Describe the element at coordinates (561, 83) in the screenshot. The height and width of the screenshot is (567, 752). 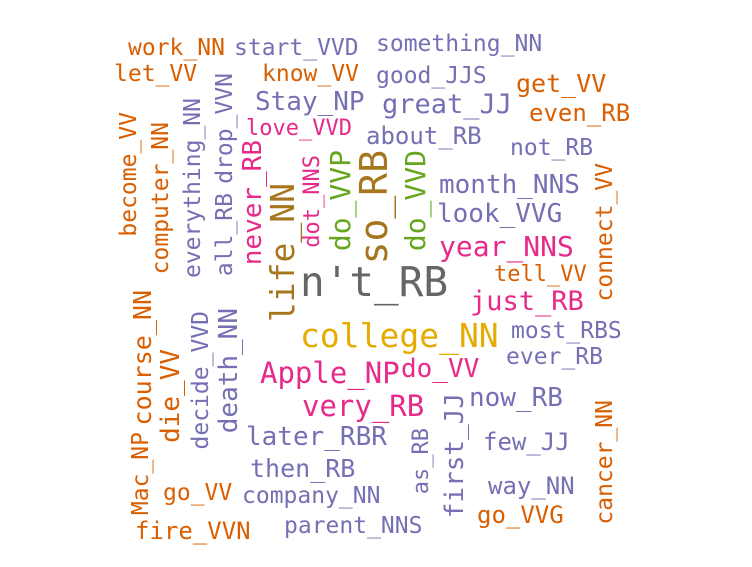
I see `word: get_VV` at that location.